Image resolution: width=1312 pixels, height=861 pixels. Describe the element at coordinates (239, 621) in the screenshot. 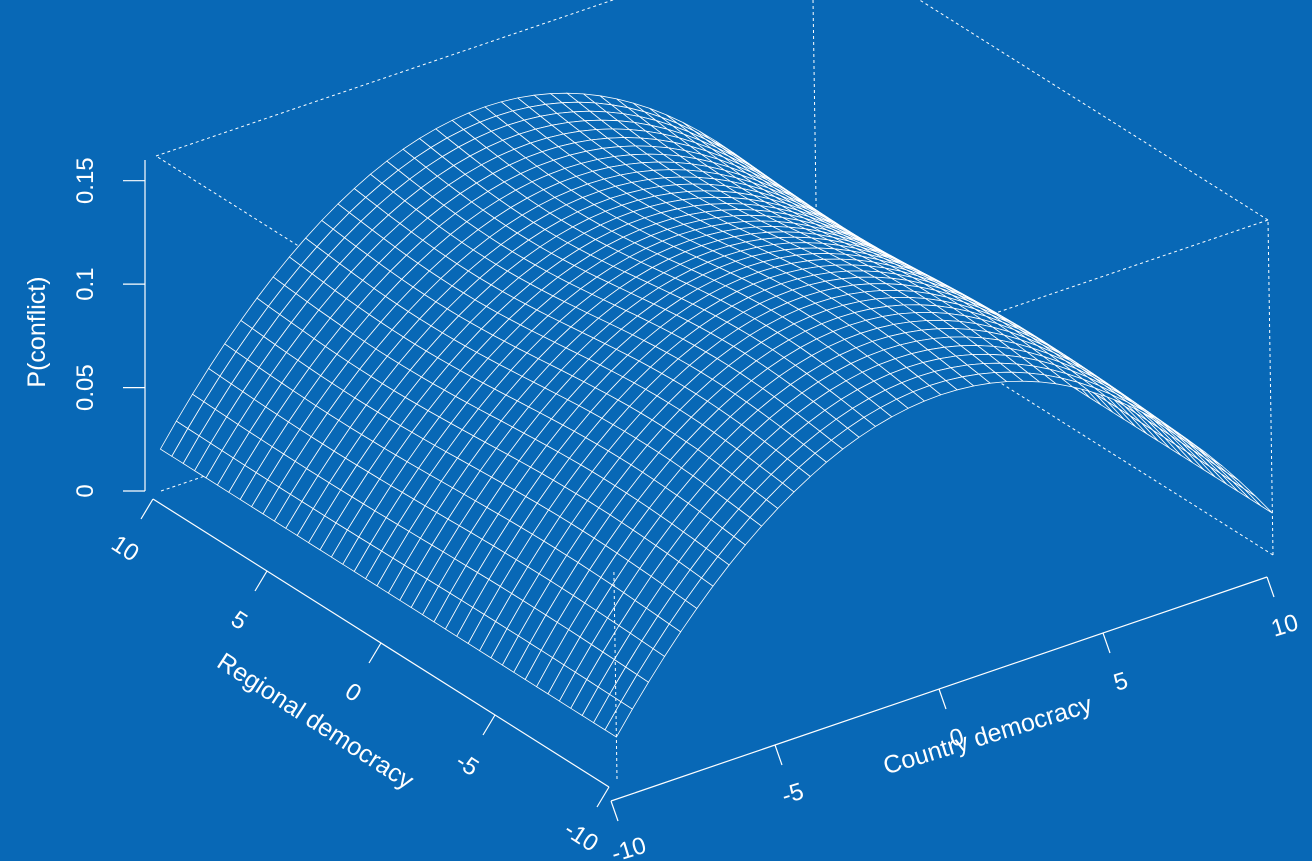

I see `y-tick-label: 5` at that location.